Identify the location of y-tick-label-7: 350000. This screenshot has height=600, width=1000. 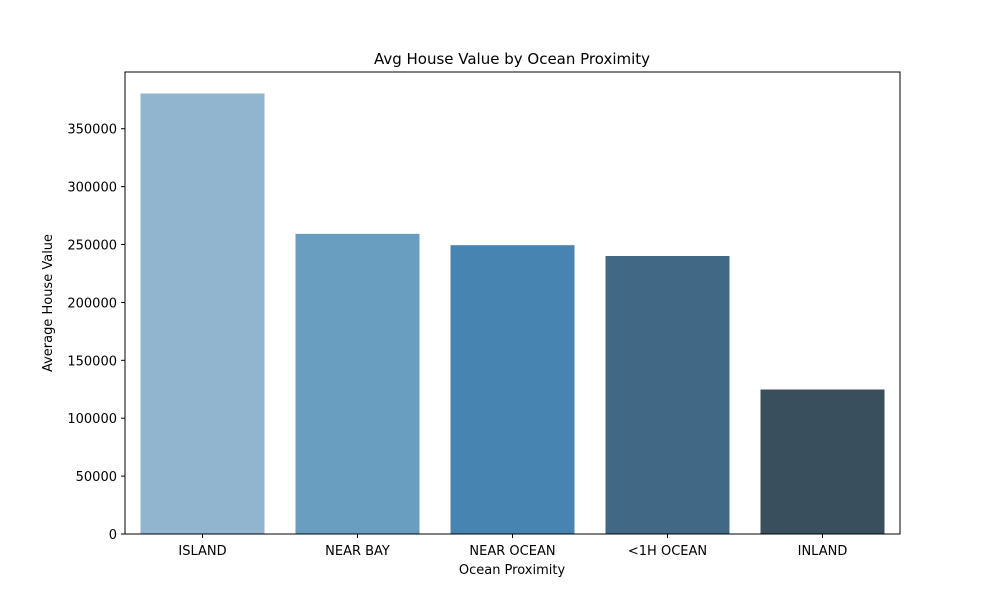
(92, 130).